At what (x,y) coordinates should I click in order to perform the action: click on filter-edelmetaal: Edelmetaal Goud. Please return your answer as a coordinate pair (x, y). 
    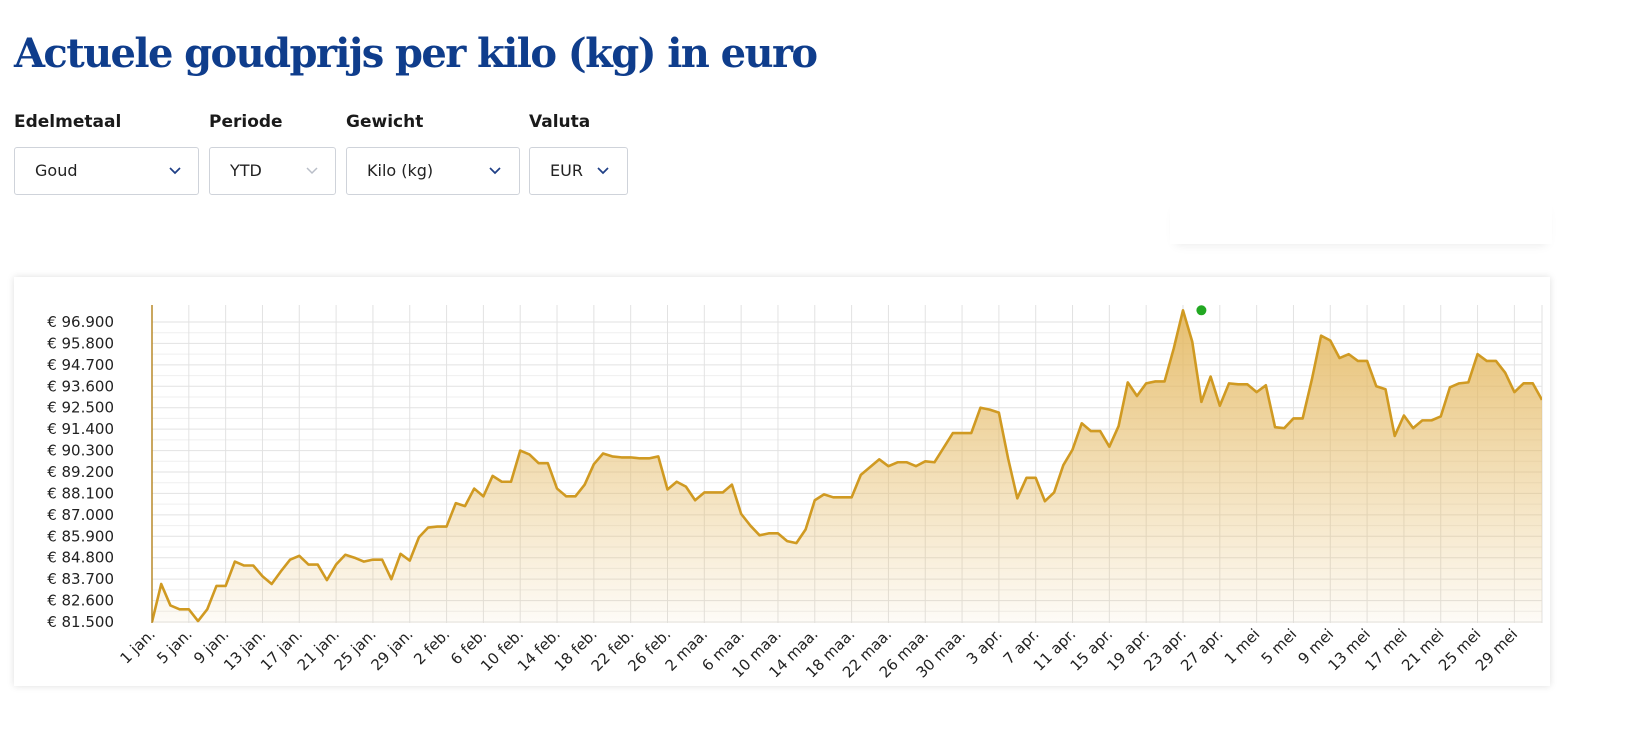
    Looking at the image, I should click on (106, 152).